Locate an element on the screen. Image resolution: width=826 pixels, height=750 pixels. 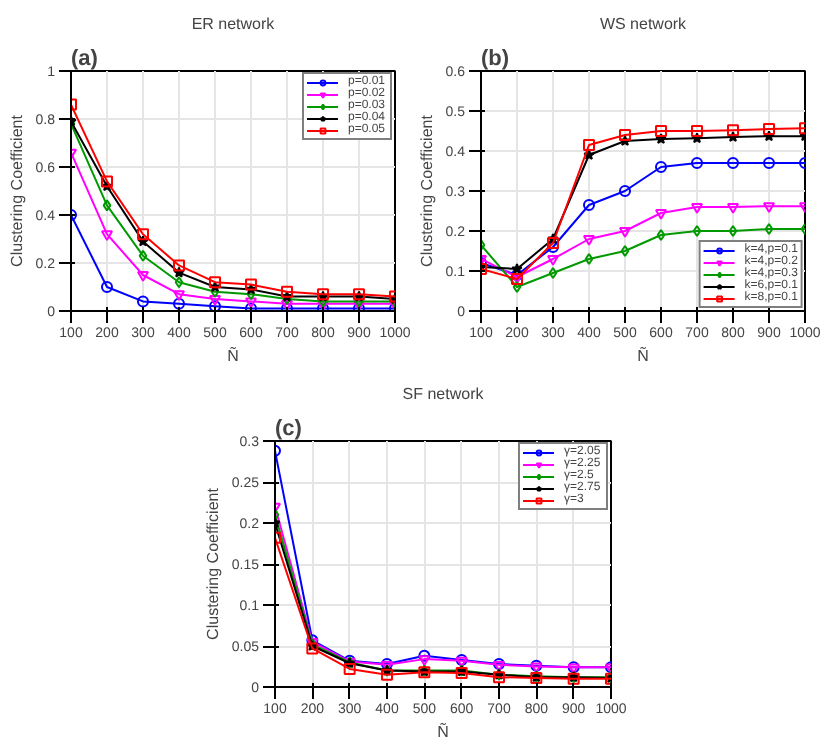
chart-title: ER network is located at coordinates (234, 24).